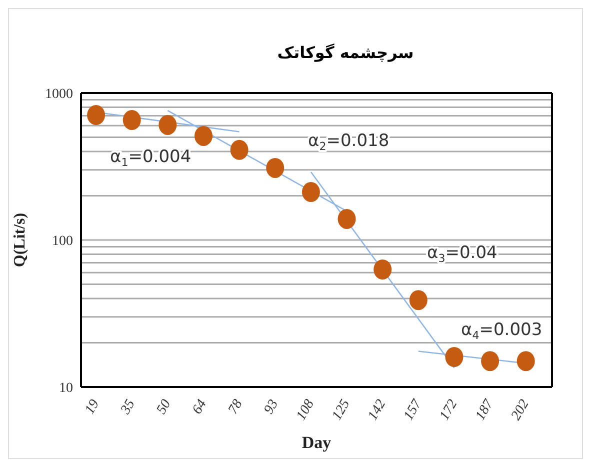 Image resolution: width=589 pixels, height=465 pixels. Describe the element at coordinates (92, 407) in the screenshot. I see `x-tick-label: 19` at that location.